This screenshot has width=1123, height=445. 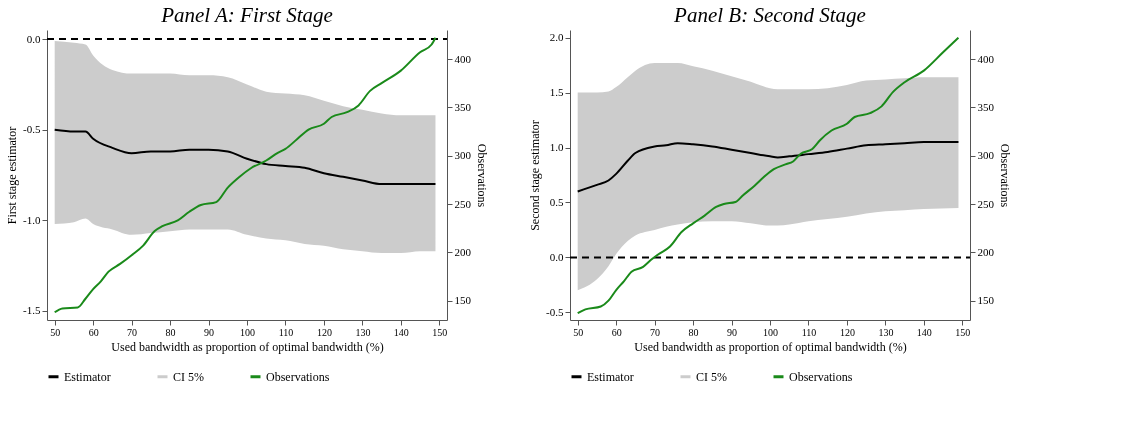 What do you see at coordinates (12, 175) in the screenshot?
I see `y-axis-title: First stage estimator` at bounding box center [12, 175].